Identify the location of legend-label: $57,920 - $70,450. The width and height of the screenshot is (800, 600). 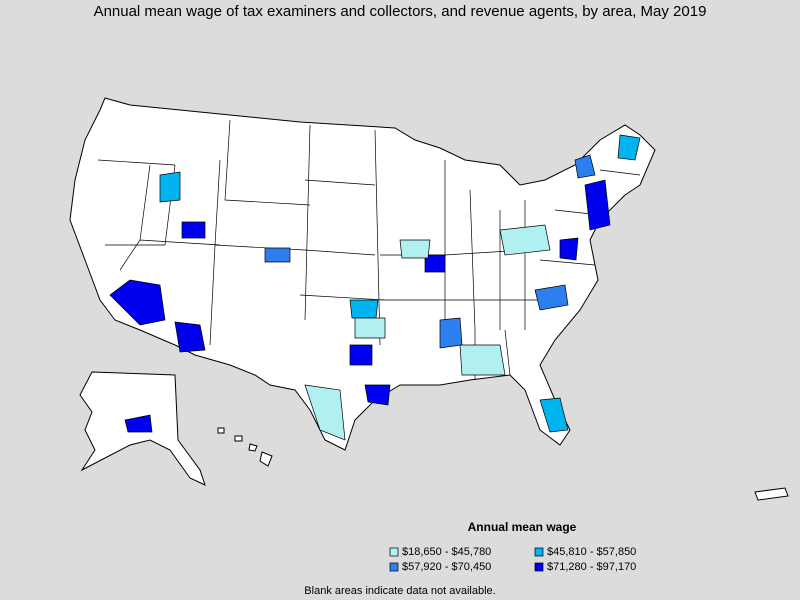
(446, 567).